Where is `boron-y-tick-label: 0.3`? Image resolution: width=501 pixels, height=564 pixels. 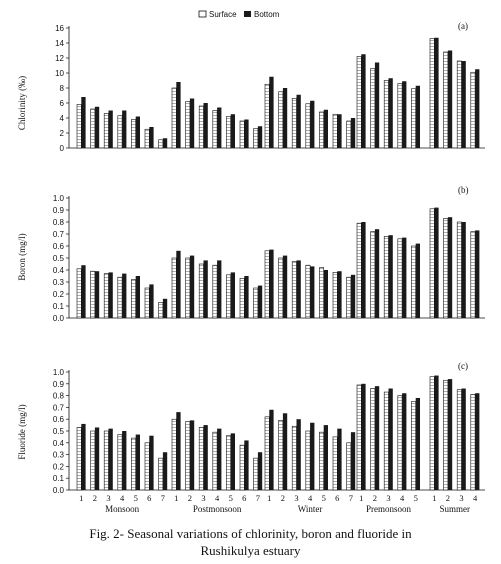 boron-y-tick-label: 0.3 is located at coordinates (59, 282).